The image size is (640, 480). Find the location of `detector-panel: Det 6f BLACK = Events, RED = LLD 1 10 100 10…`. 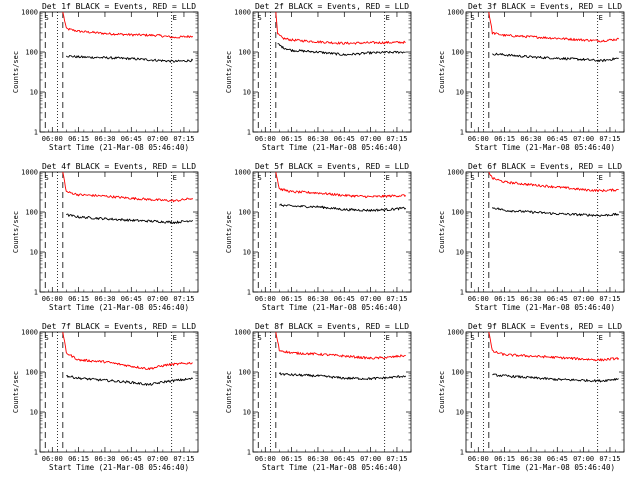

detector-panel: Det 6f BLACK = Events, RED = LLD 1 10 100 10… is located at coordinates (531, 237).